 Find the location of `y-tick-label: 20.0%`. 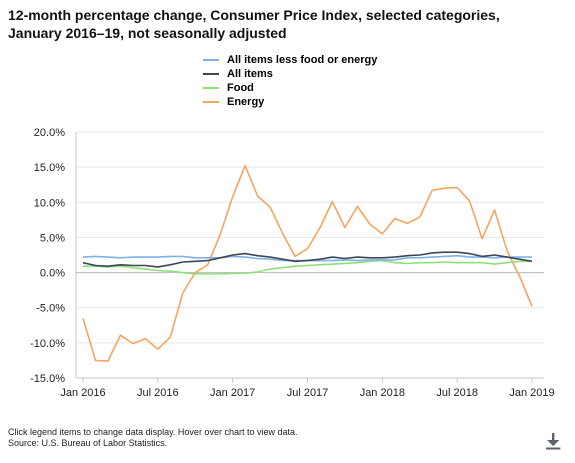

y-tick-label: 20.0% is located at coordinates (49, 133).